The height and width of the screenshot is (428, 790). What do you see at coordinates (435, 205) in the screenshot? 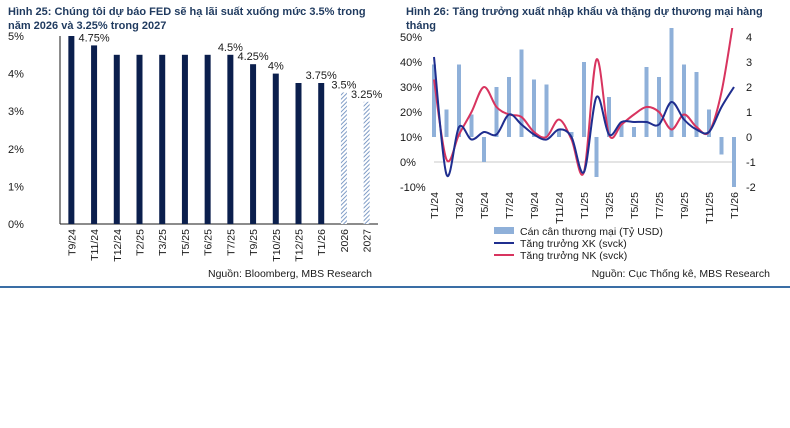
I see `x-tick-label: T1/24` at bounding box center [435, 205].